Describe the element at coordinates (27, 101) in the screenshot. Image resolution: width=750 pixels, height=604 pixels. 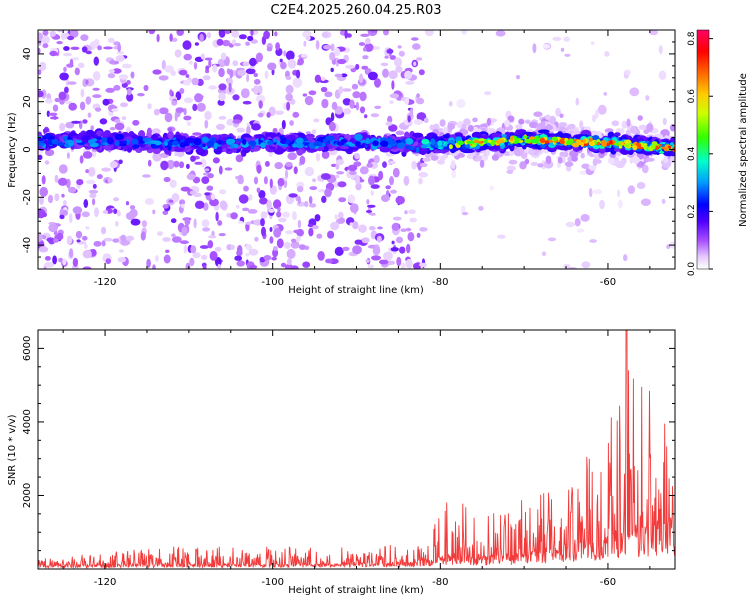
I see `y-tick-label: 20` at that location.